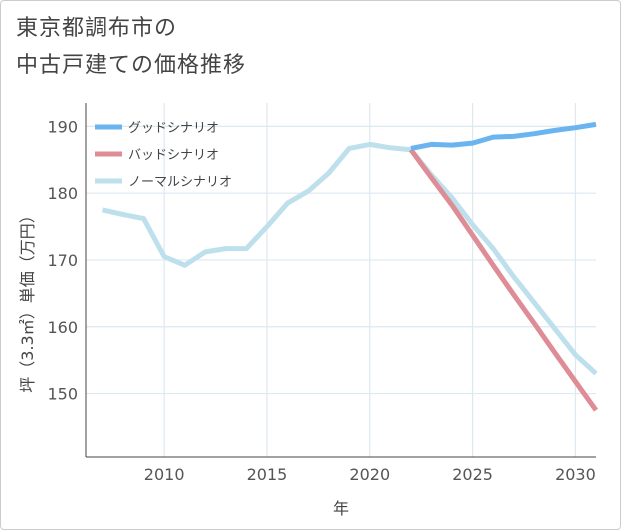 This screenshot has height=530, width=621. I want to click on legend-label: ノーマルシナリオ, so click(180, 182).